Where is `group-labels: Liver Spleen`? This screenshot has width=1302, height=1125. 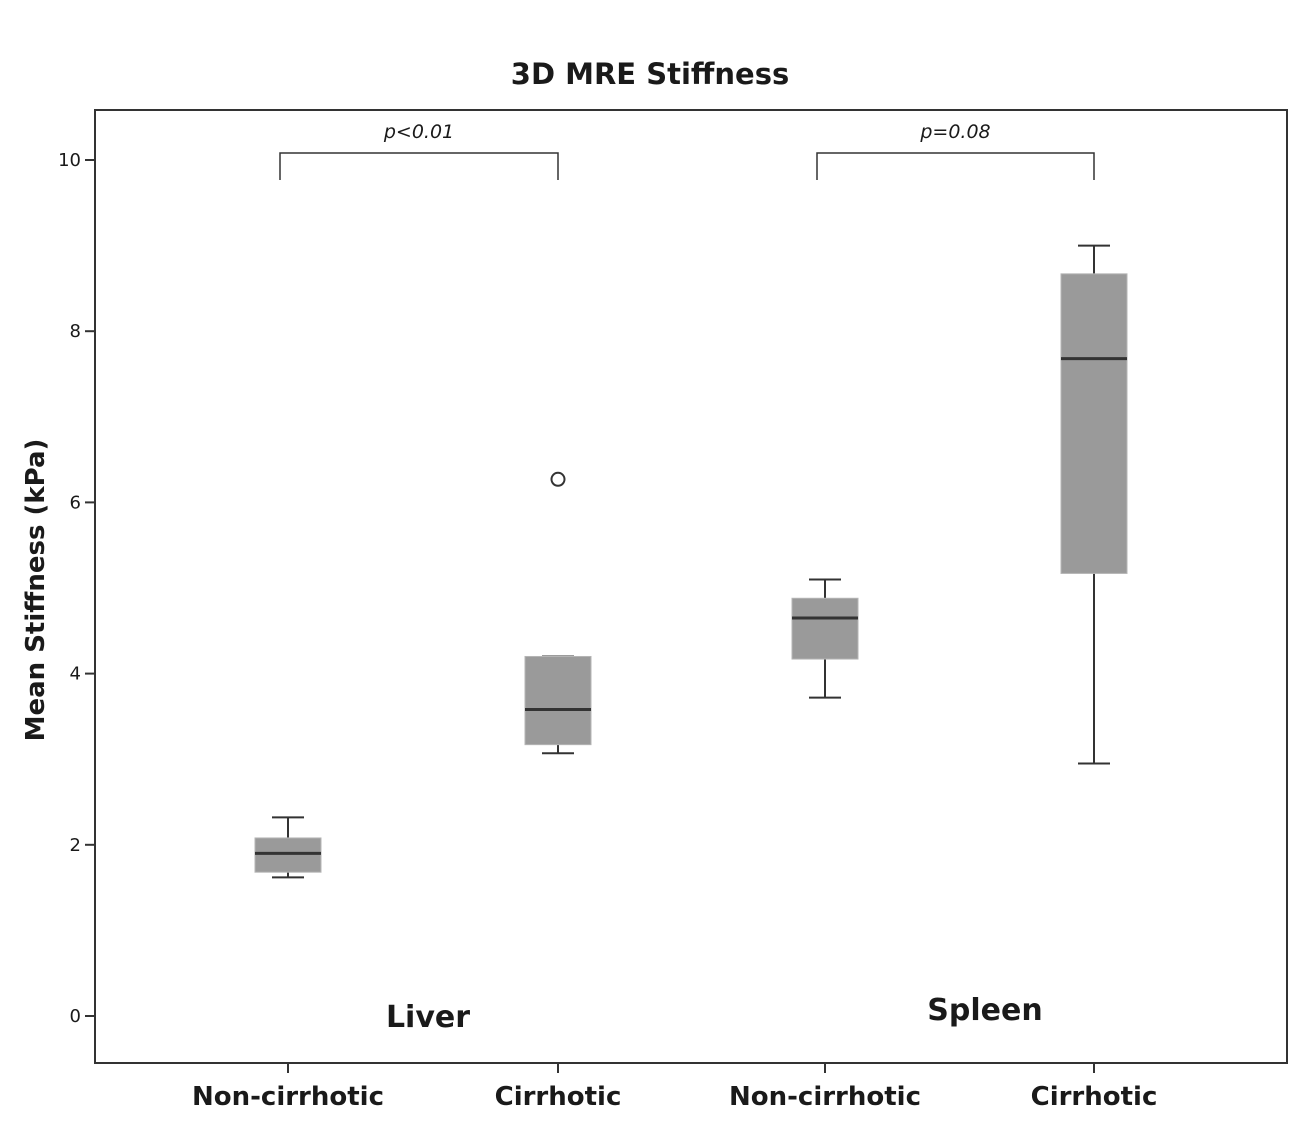
group-labels: Liver Spleen is located at coordinates (714, 1014).